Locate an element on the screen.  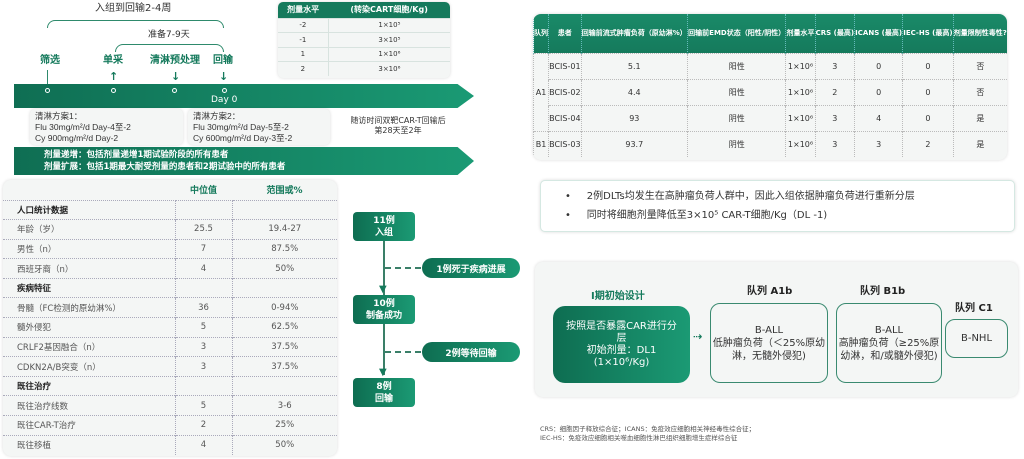
dlt-header: 回输前流式肿瘤负荷（原幼淋%） is located at coordinates (634, 33).